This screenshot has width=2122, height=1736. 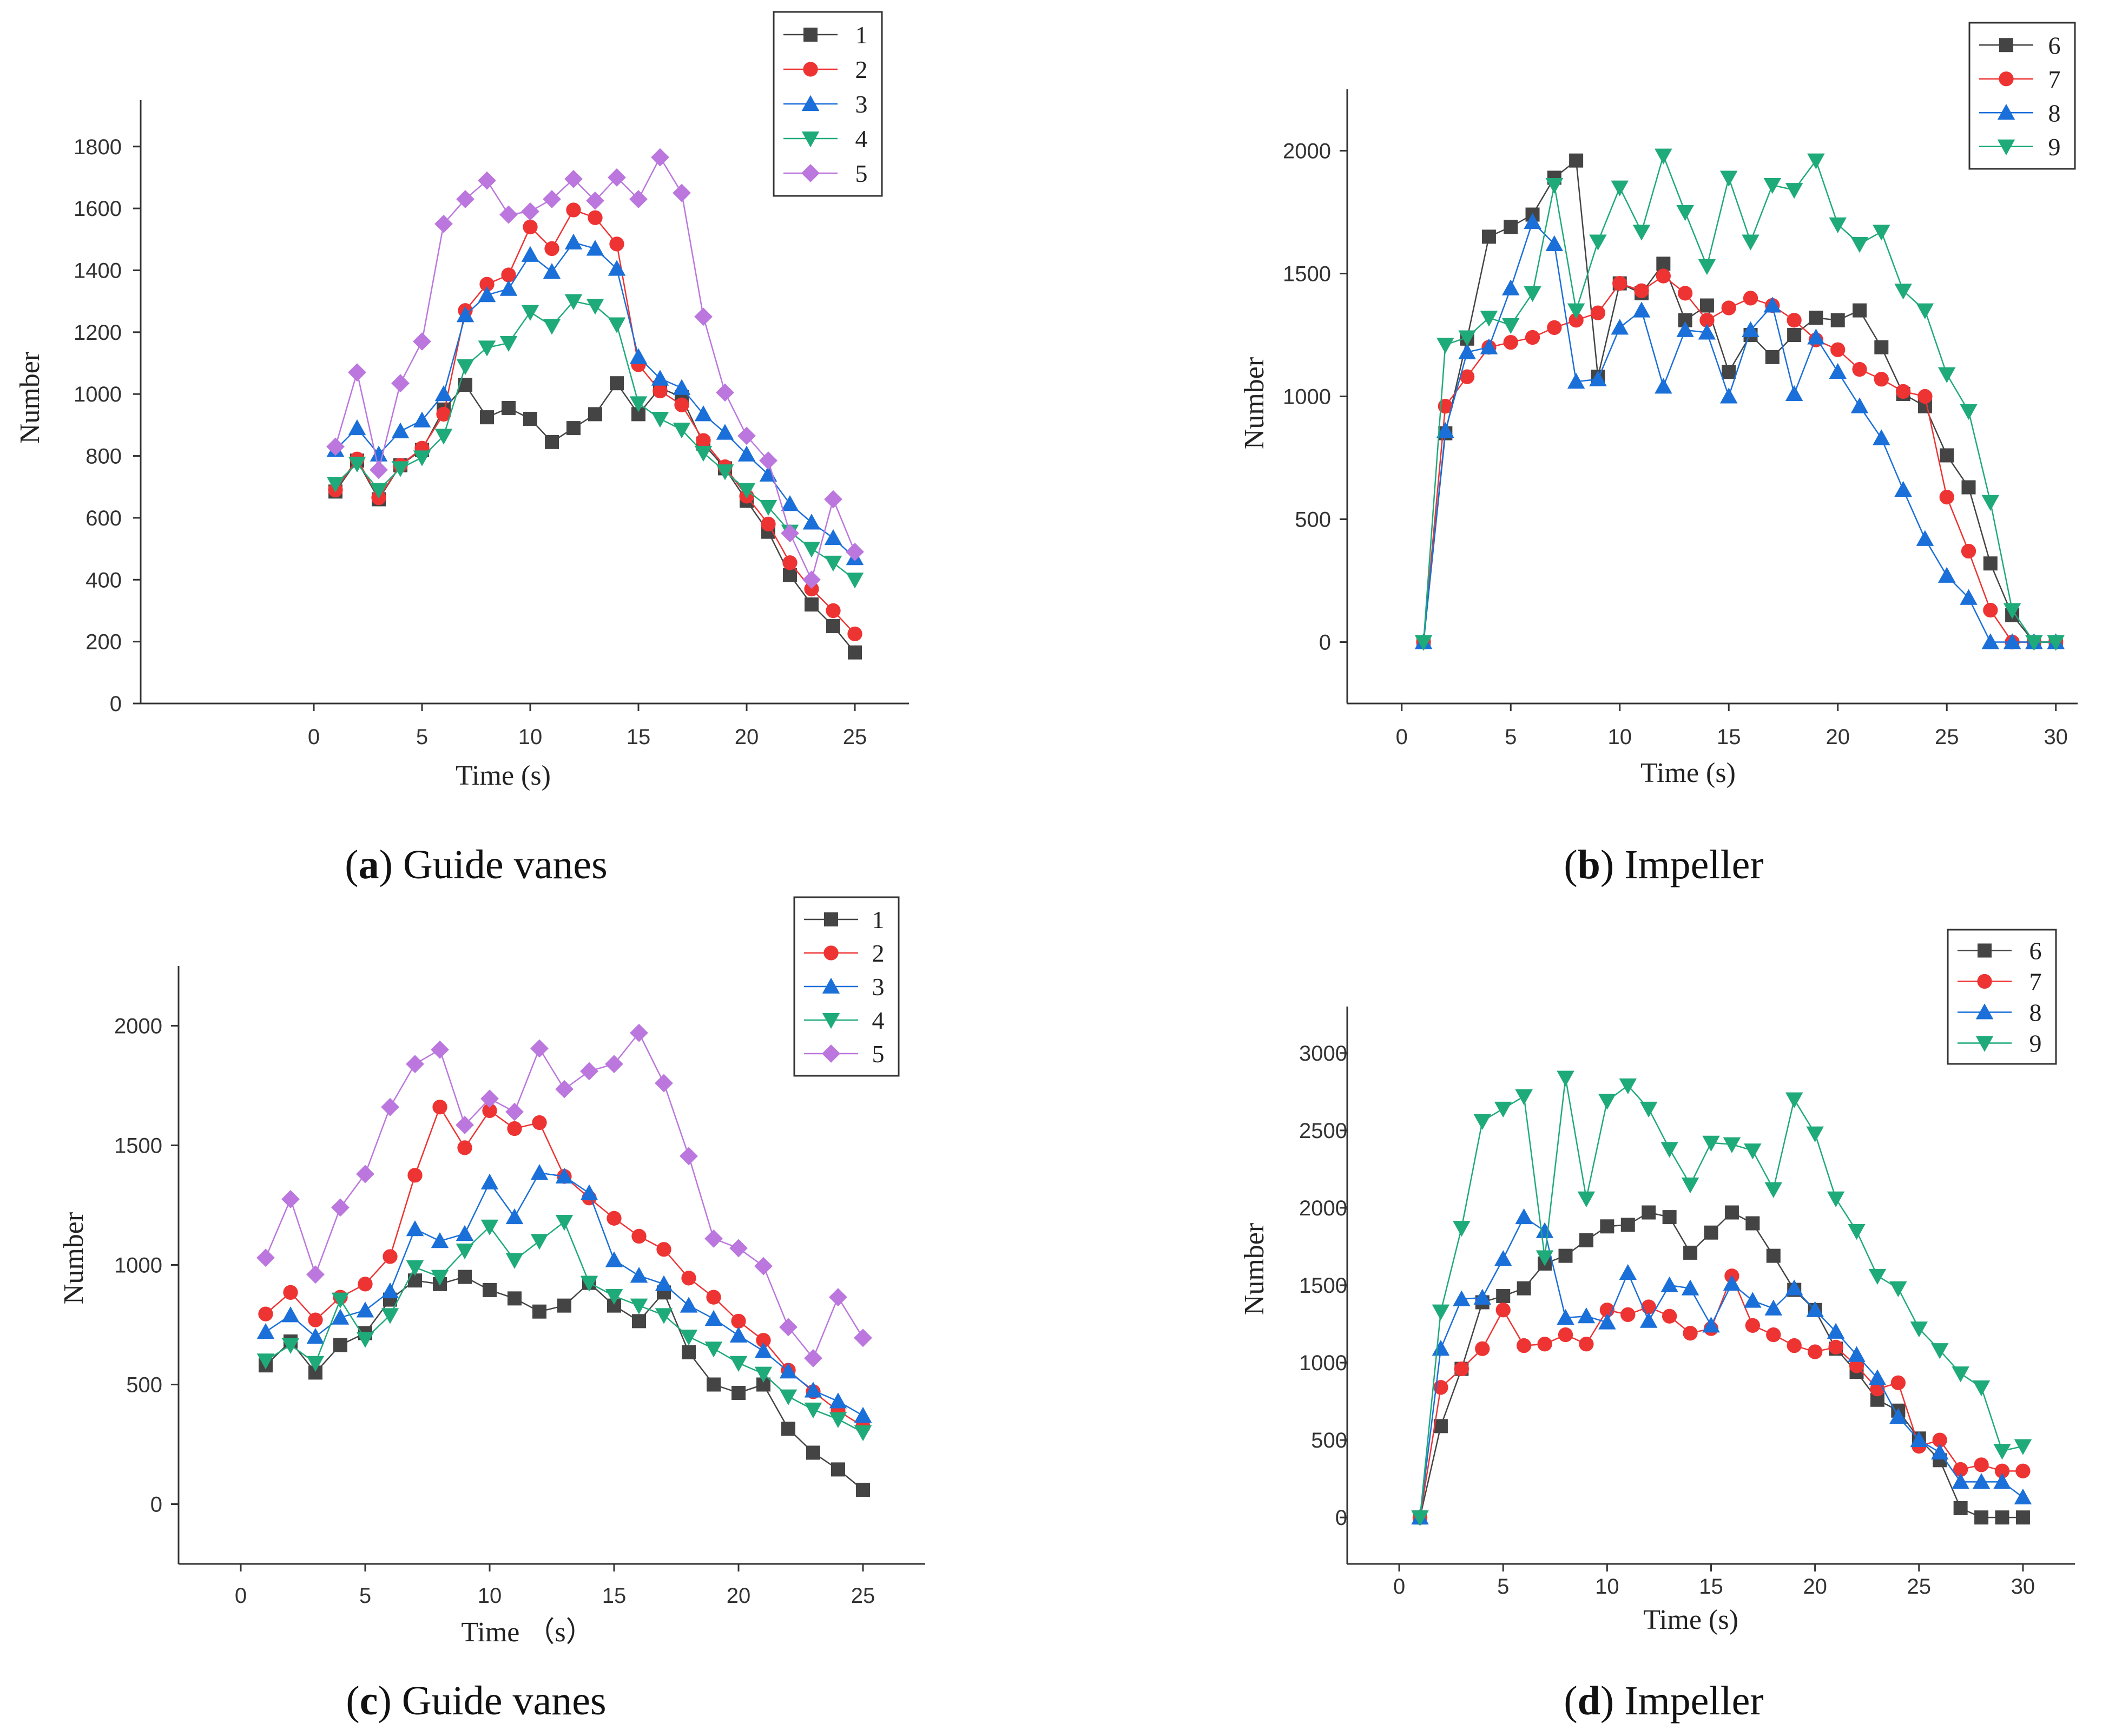 I want to click on panel-a-ytick-label: 800, so click(x=103, y=457).